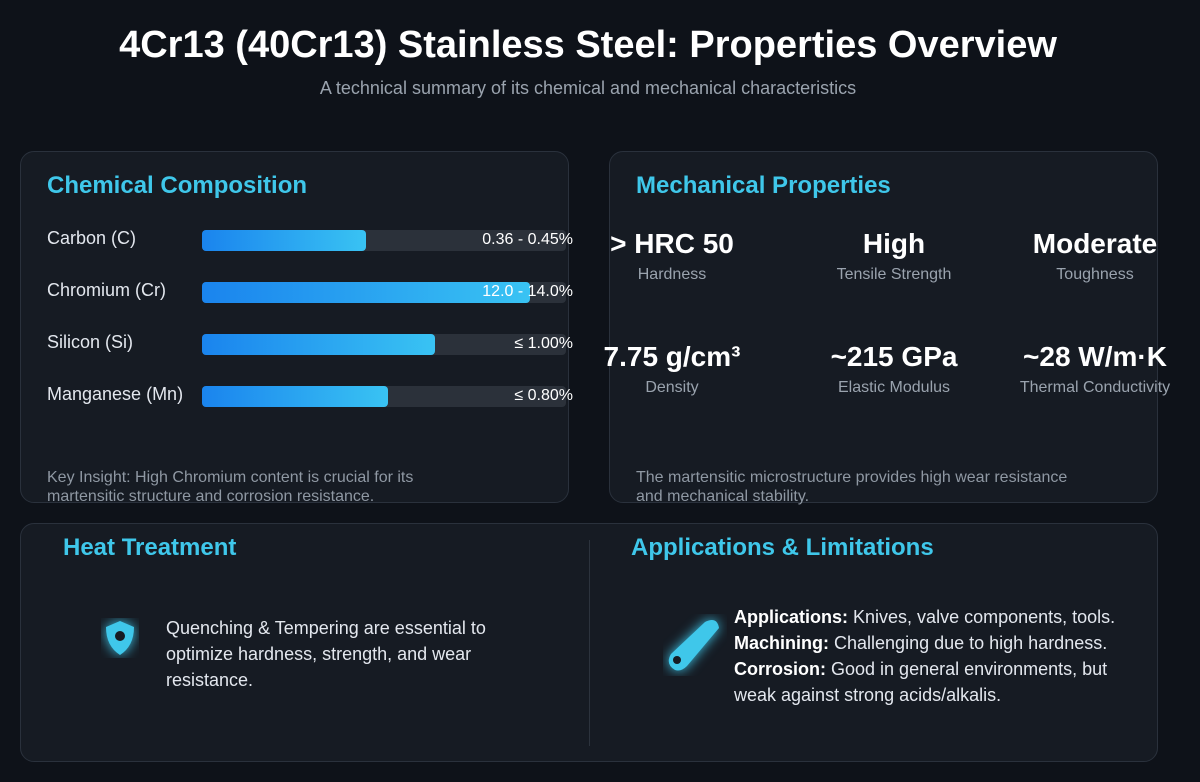  I want to click on section-heading: Mechanical Properties, so click(763, 185).